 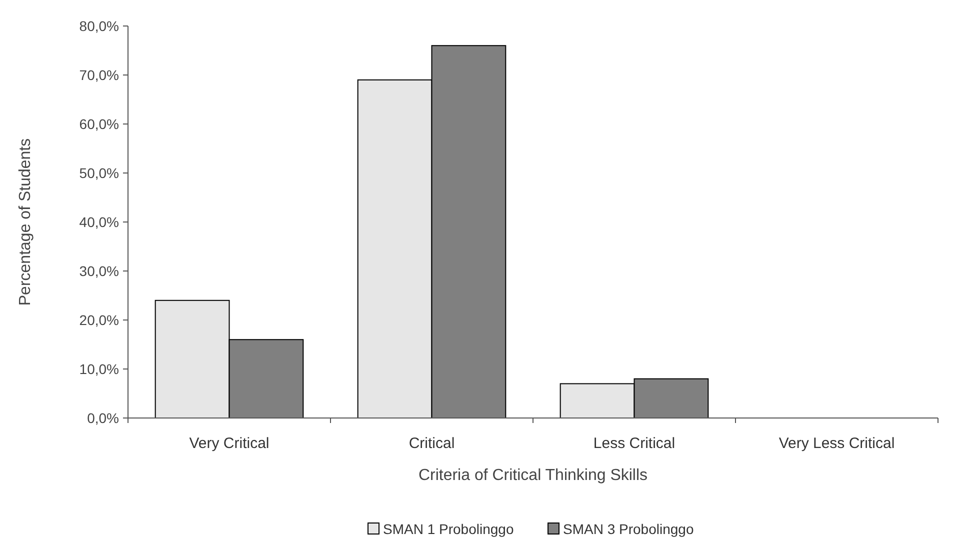 I want to click on y-tick-label: 60,0%, so click(x=99, y=124).